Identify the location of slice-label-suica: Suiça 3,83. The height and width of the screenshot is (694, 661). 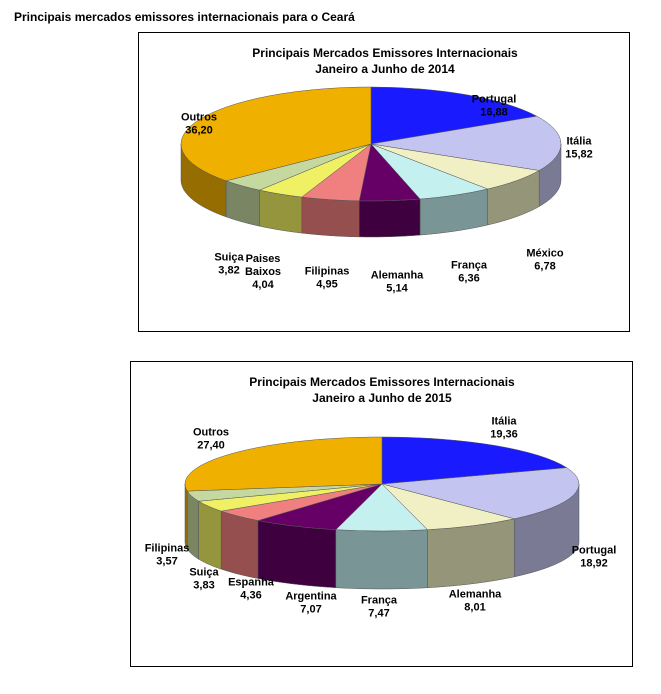
(204, 579).